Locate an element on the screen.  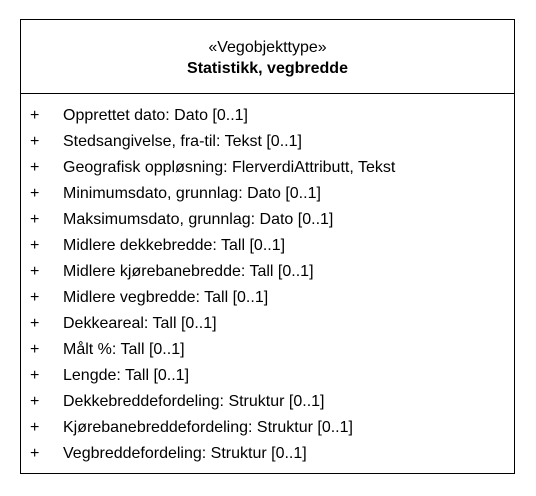
attribute-row: + Midlere dekkebredde: Tall [0..1] is located at coordinates (267, 246).